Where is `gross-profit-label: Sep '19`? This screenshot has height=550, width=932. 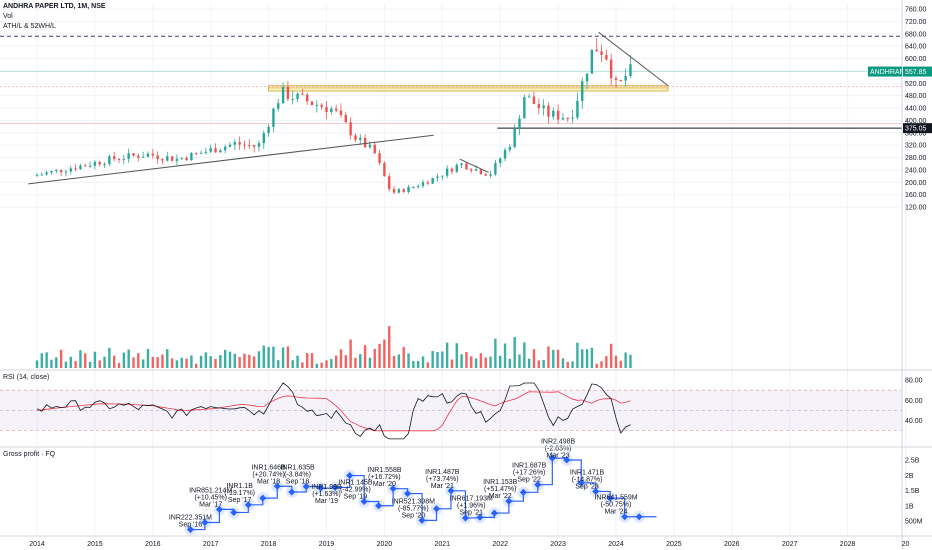 gross-profit-label: Sep '19 is located at coordinates (356, 496).